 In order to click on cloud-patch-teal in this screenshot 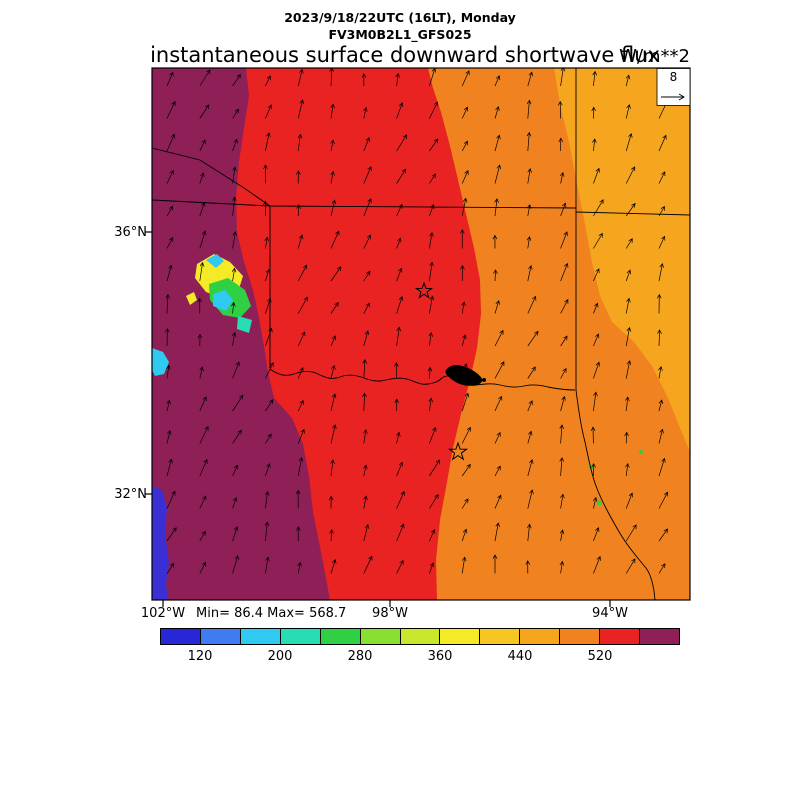, I will do `click(244, 324)`.